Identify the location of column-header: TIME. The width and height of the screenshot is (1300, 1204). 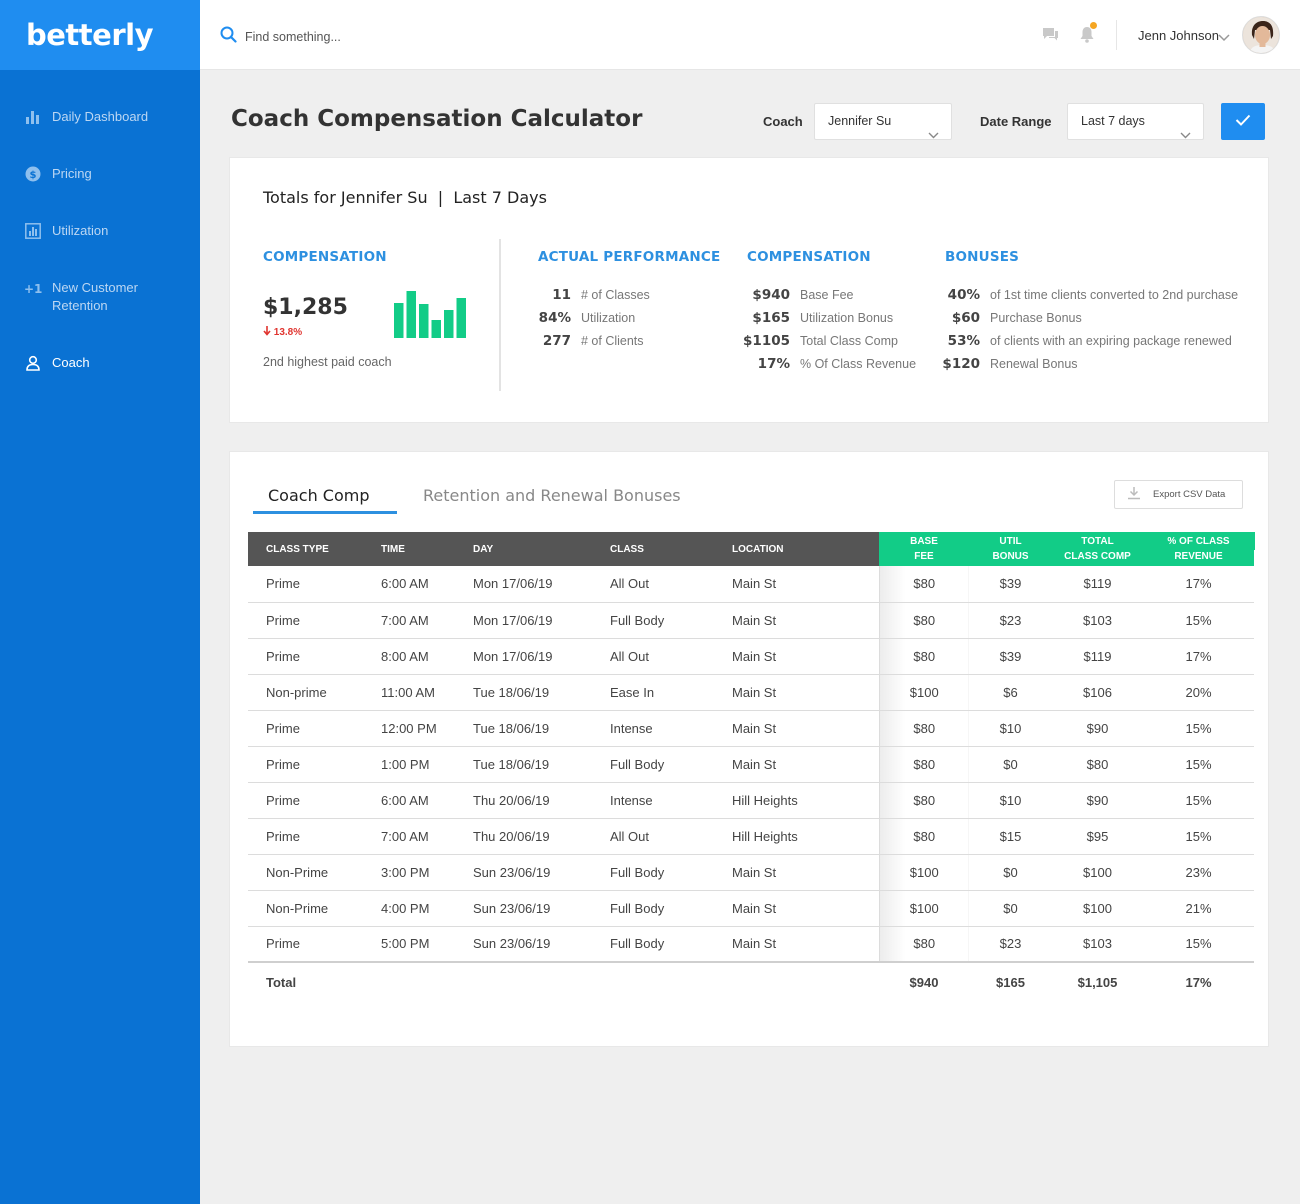
(409, 549).